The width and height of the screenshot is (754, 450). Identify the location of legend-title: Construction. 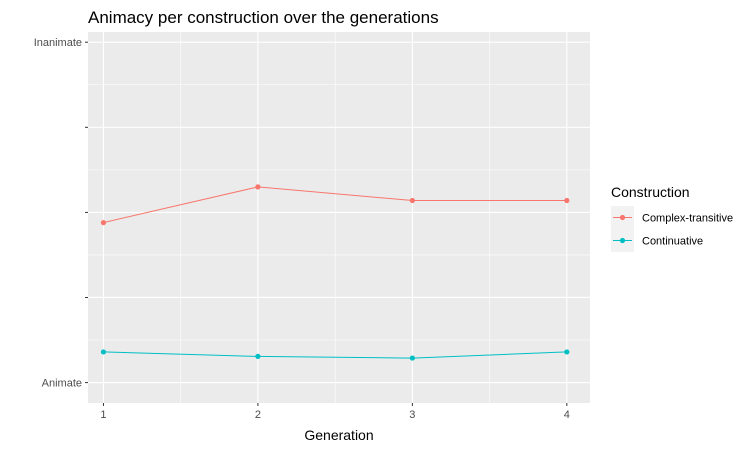
(650, 192).